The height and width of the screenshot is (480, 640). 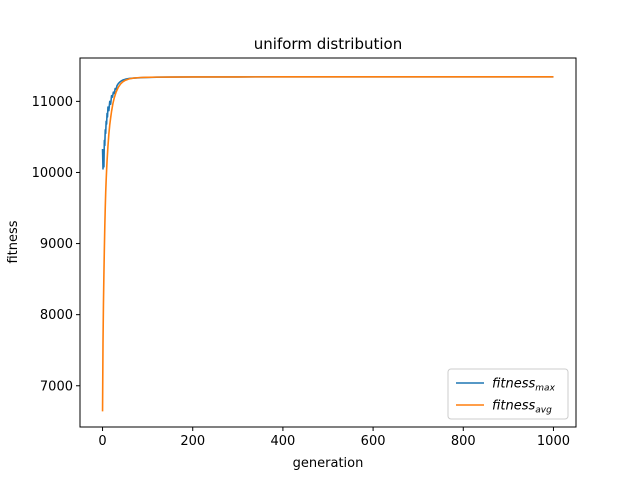 What do you see at coordinates (328, 44) in the screenshot?
I see `chart-title: uniform distribution` at bounding box center [328, 44].